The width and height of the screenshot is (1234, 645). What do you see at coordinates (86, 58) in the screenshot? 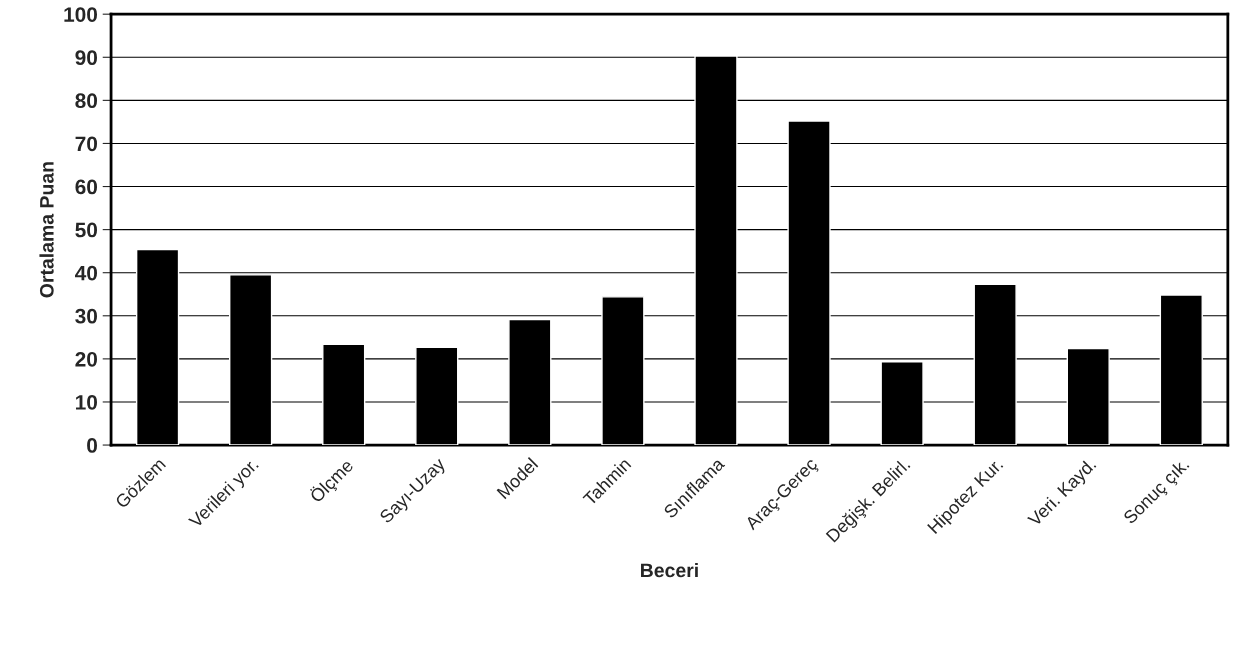
I see `y-tick-label: 90` at bounding box center [86, 58].